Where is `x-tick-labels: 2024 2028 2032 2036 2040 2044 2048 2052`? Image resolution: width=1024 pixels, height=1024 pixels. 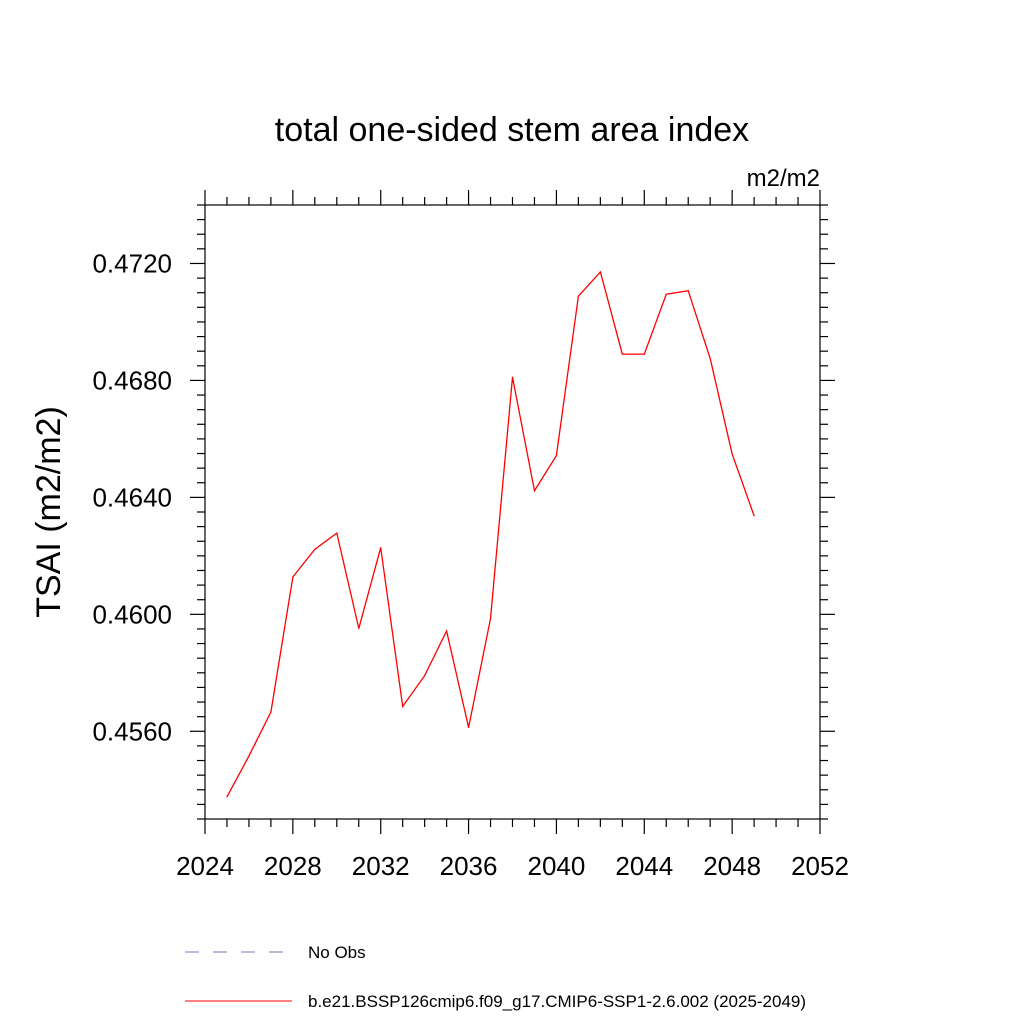
x-tick-labels: 2024 2028 2032 2036 2040 2044 2048 2052 is located at coordinates (512, 866).